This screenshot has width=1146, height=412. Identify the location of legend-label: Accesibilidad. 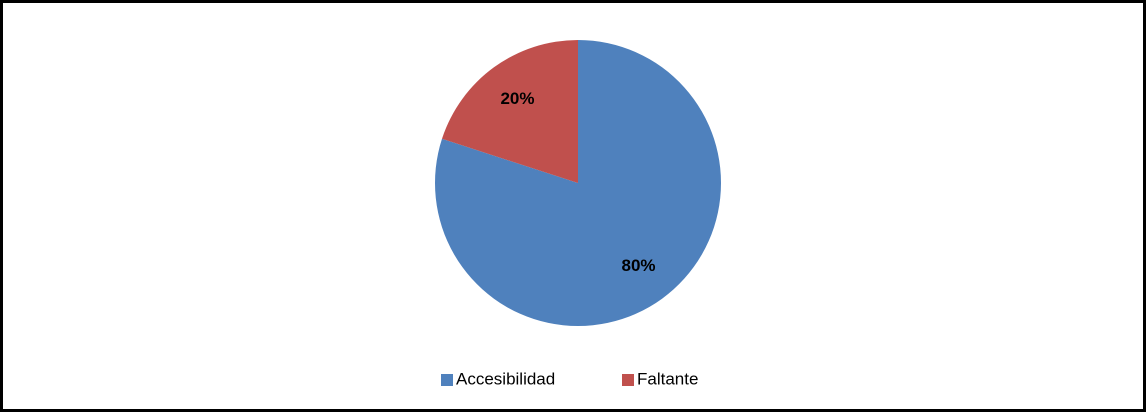
(505, 378).